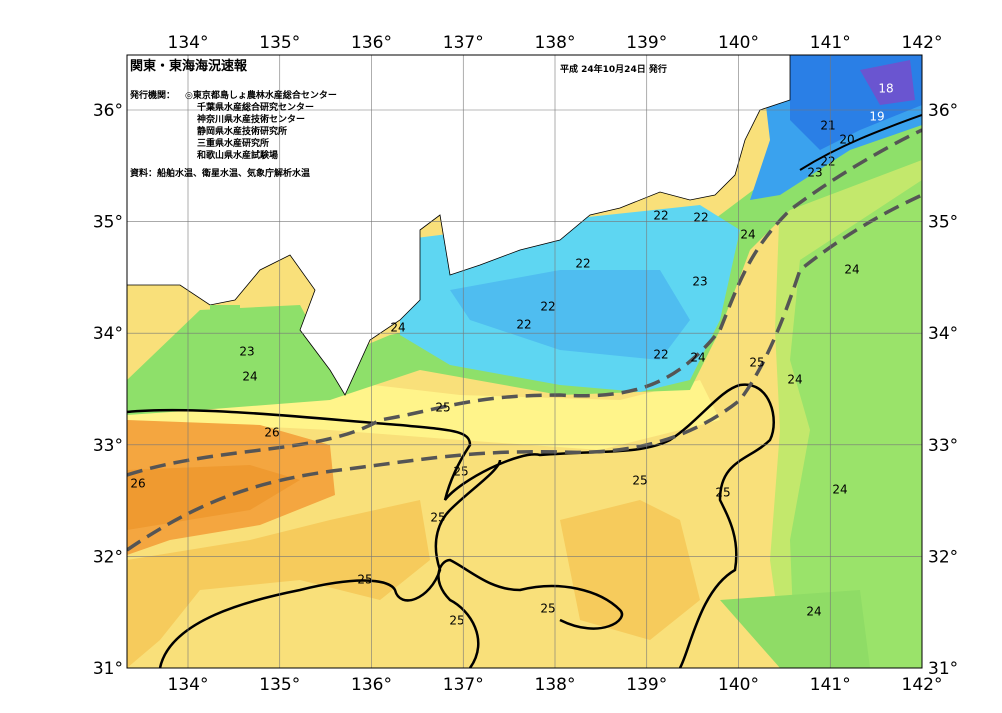  What do you see at coordinates (189, 66) in the screenshot?
I see `title: 関東・東海海況速報` at bounding box center [189, 66].